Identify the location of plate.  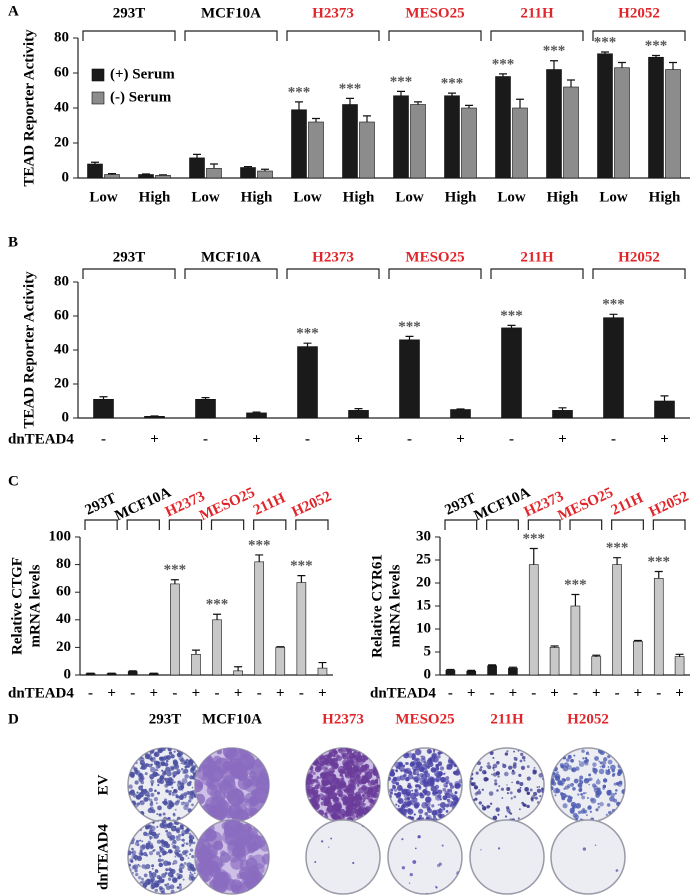
(343, 857).